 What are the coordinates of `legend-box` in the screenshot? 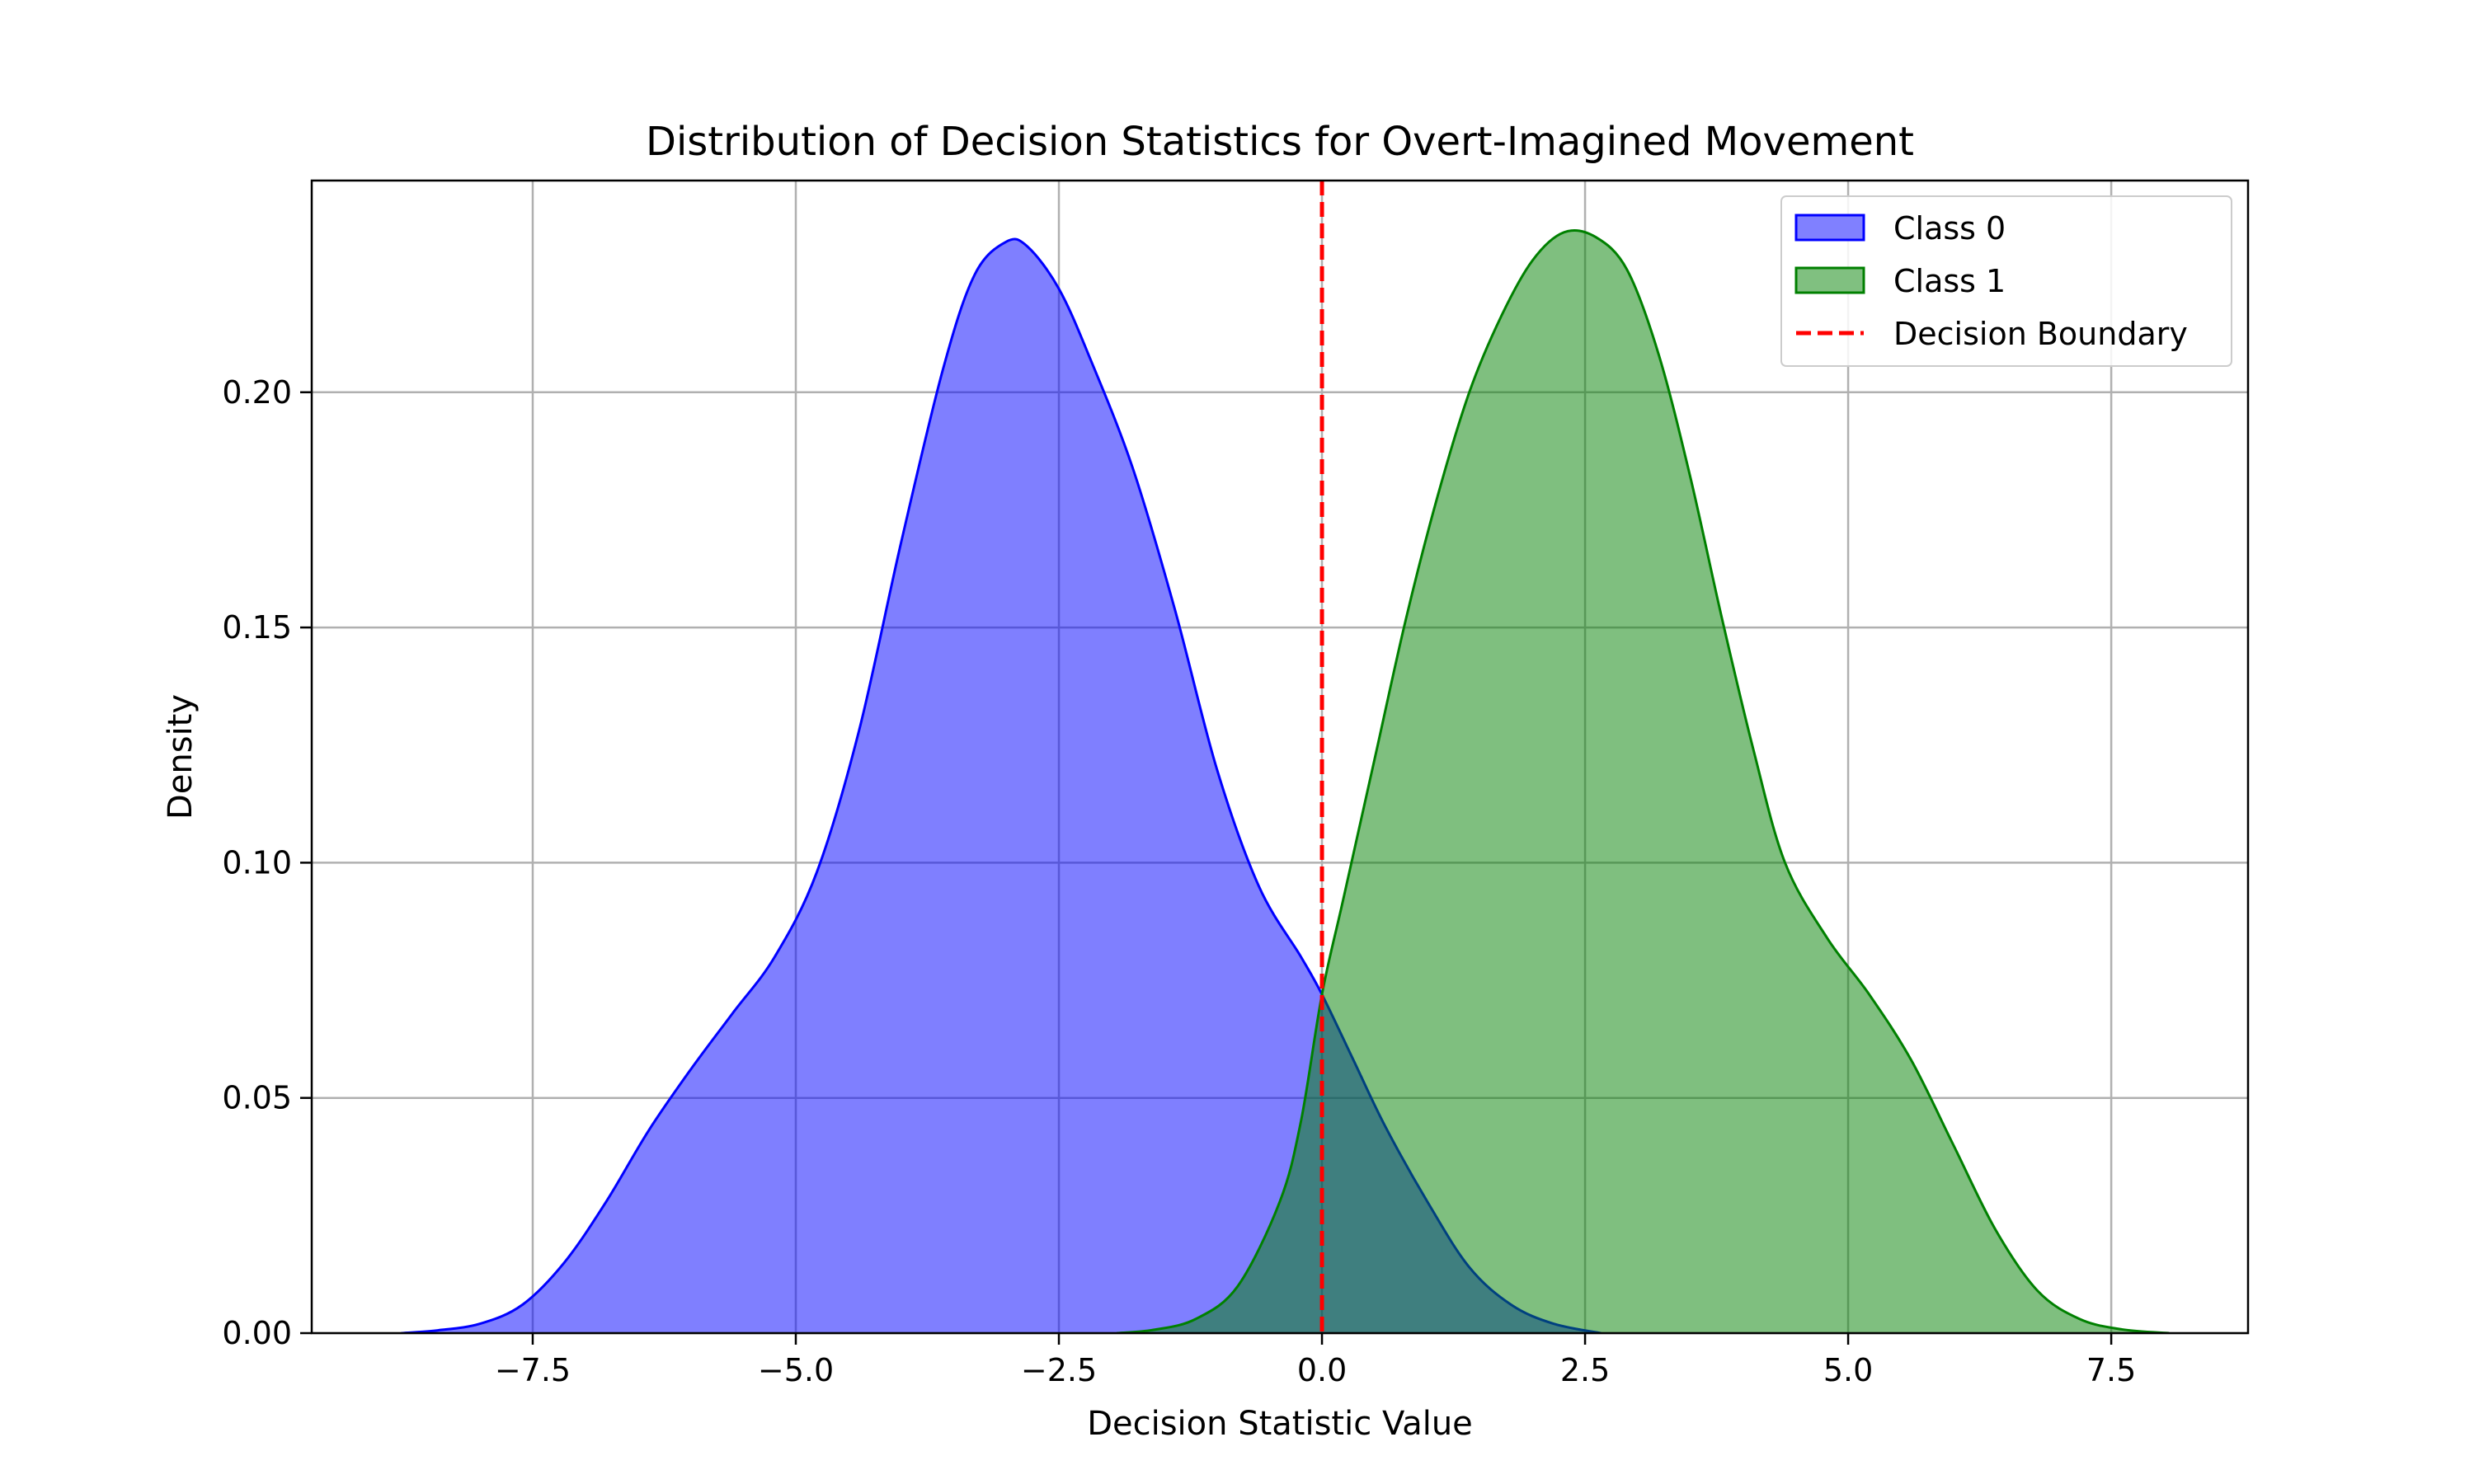 It's located at (2006, 281).